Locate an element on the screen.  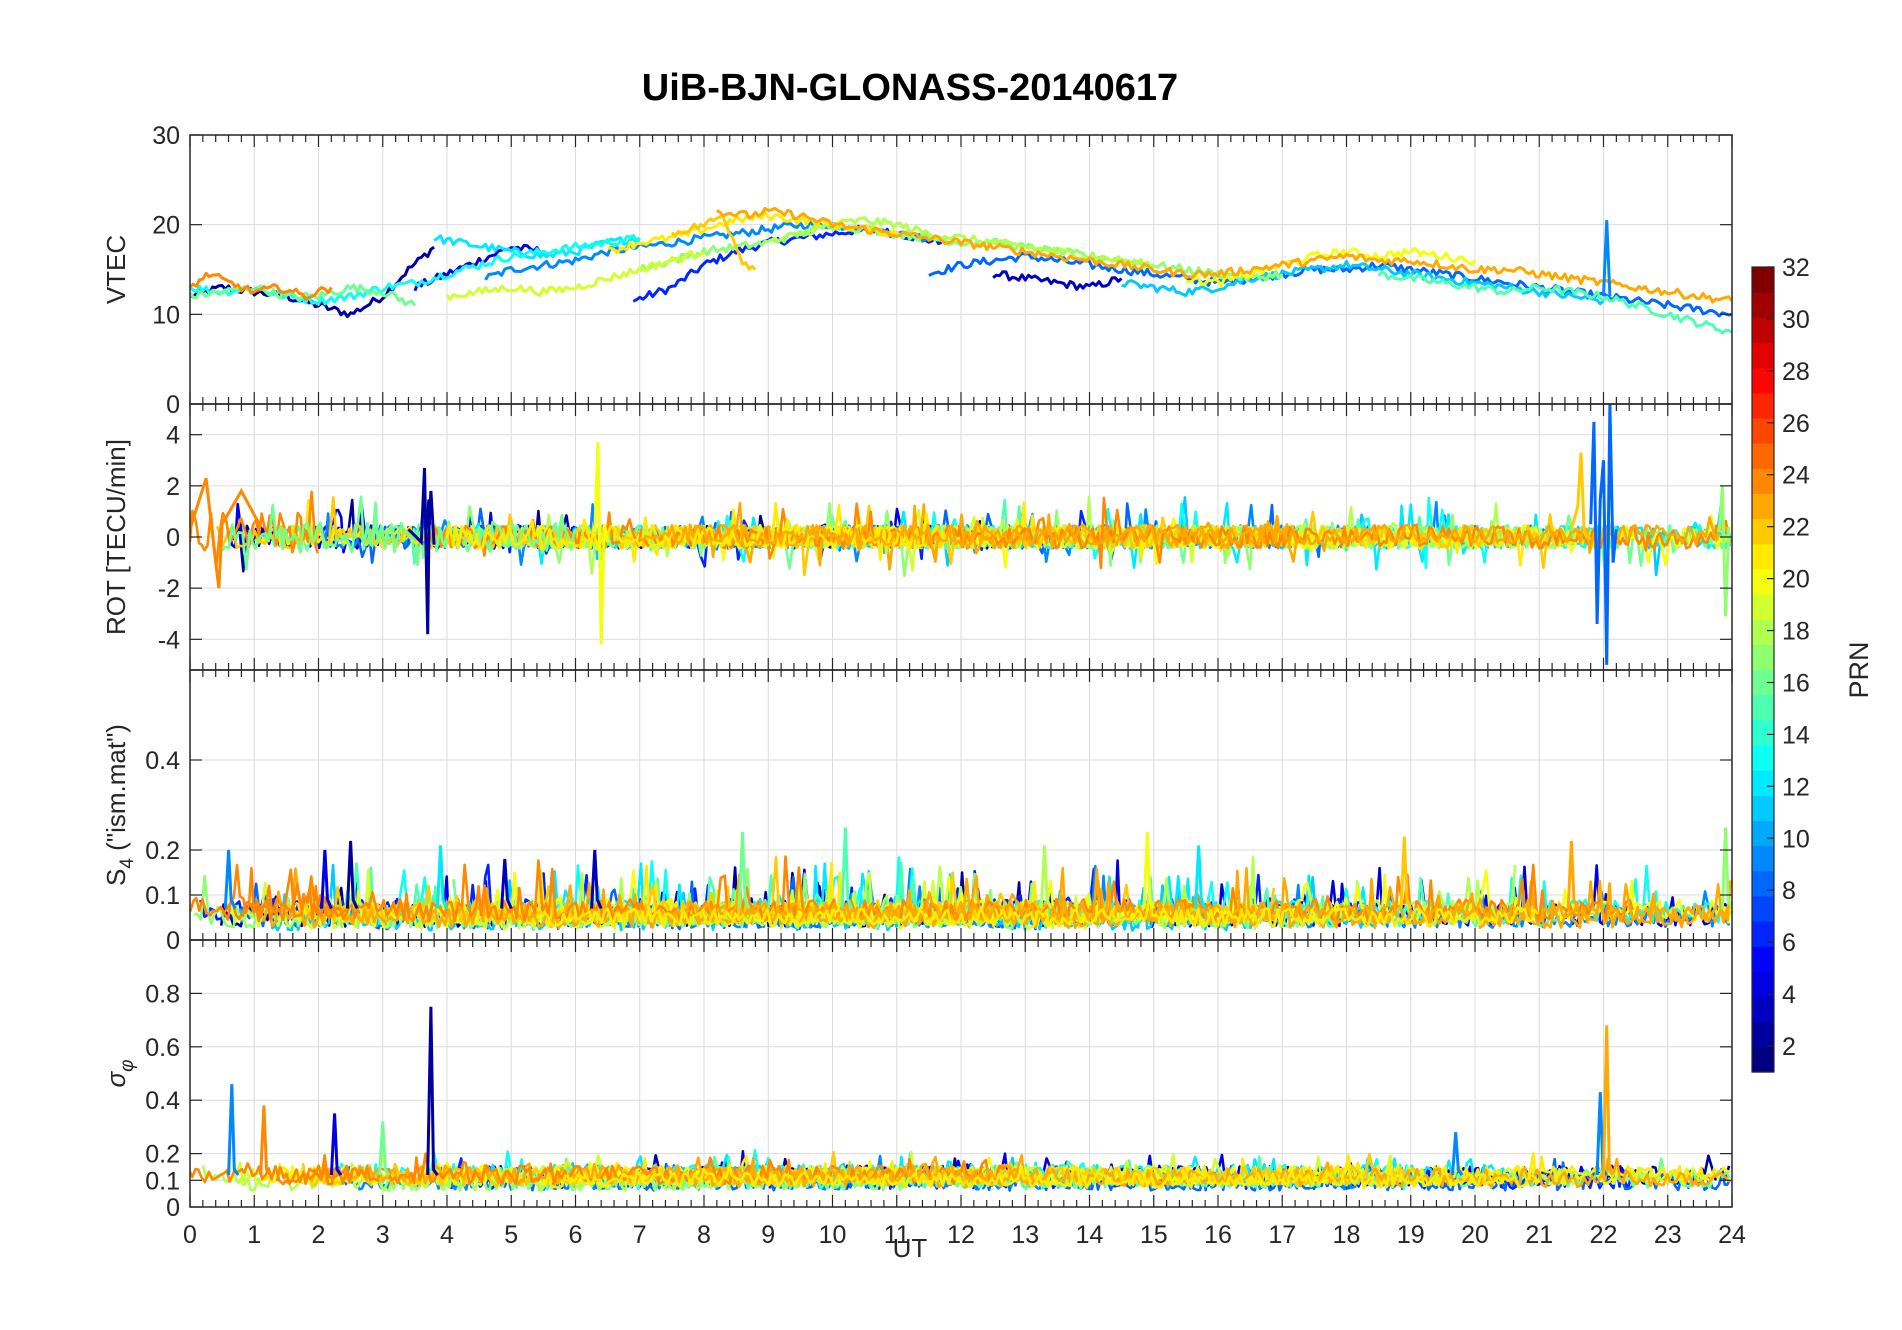
colorbar-tick-label: 14 is located at coordinates (1796, 735).